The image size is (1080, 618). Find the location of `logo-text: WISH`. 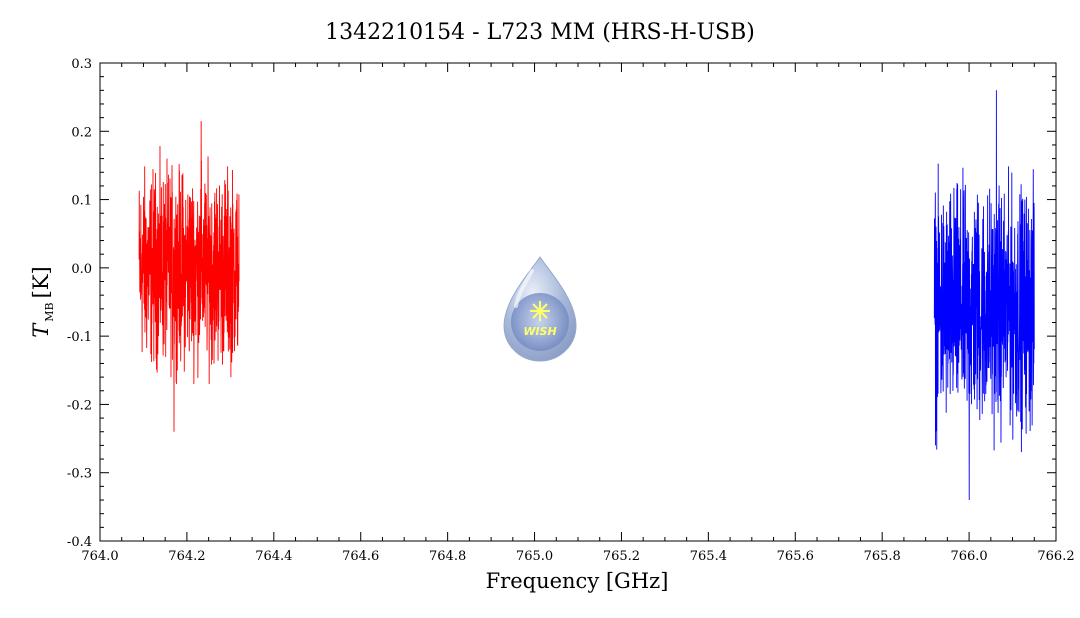

logo-text: WISH is located at coordinates (539, 331).